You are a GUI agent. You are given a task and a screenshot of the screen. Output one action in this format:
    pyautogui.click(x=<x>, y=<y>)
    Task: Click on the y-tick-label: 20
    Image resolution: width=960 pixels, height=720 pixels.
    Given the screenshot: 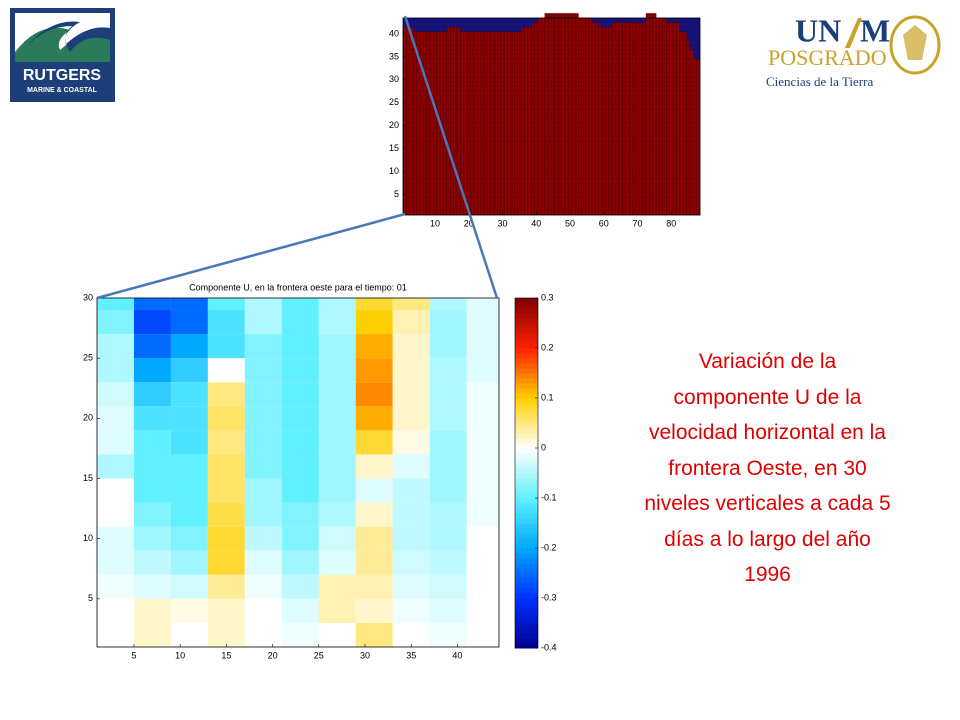 What is the action you would take?
    pyautogui.click(x=88, y=418)
    